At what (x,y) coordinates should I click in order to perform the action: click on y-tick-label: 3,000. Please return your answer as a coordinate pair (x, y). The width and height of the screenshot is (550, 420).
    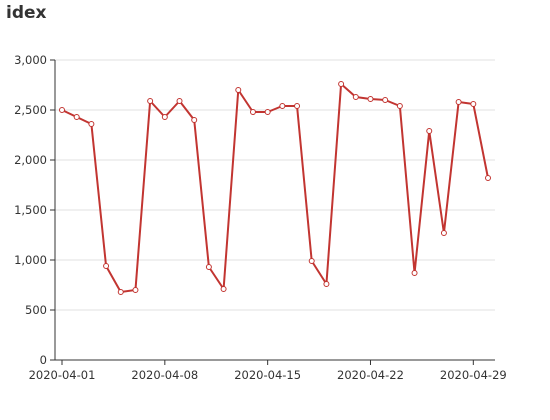
    Looking at the image, I should click on (30, 60).